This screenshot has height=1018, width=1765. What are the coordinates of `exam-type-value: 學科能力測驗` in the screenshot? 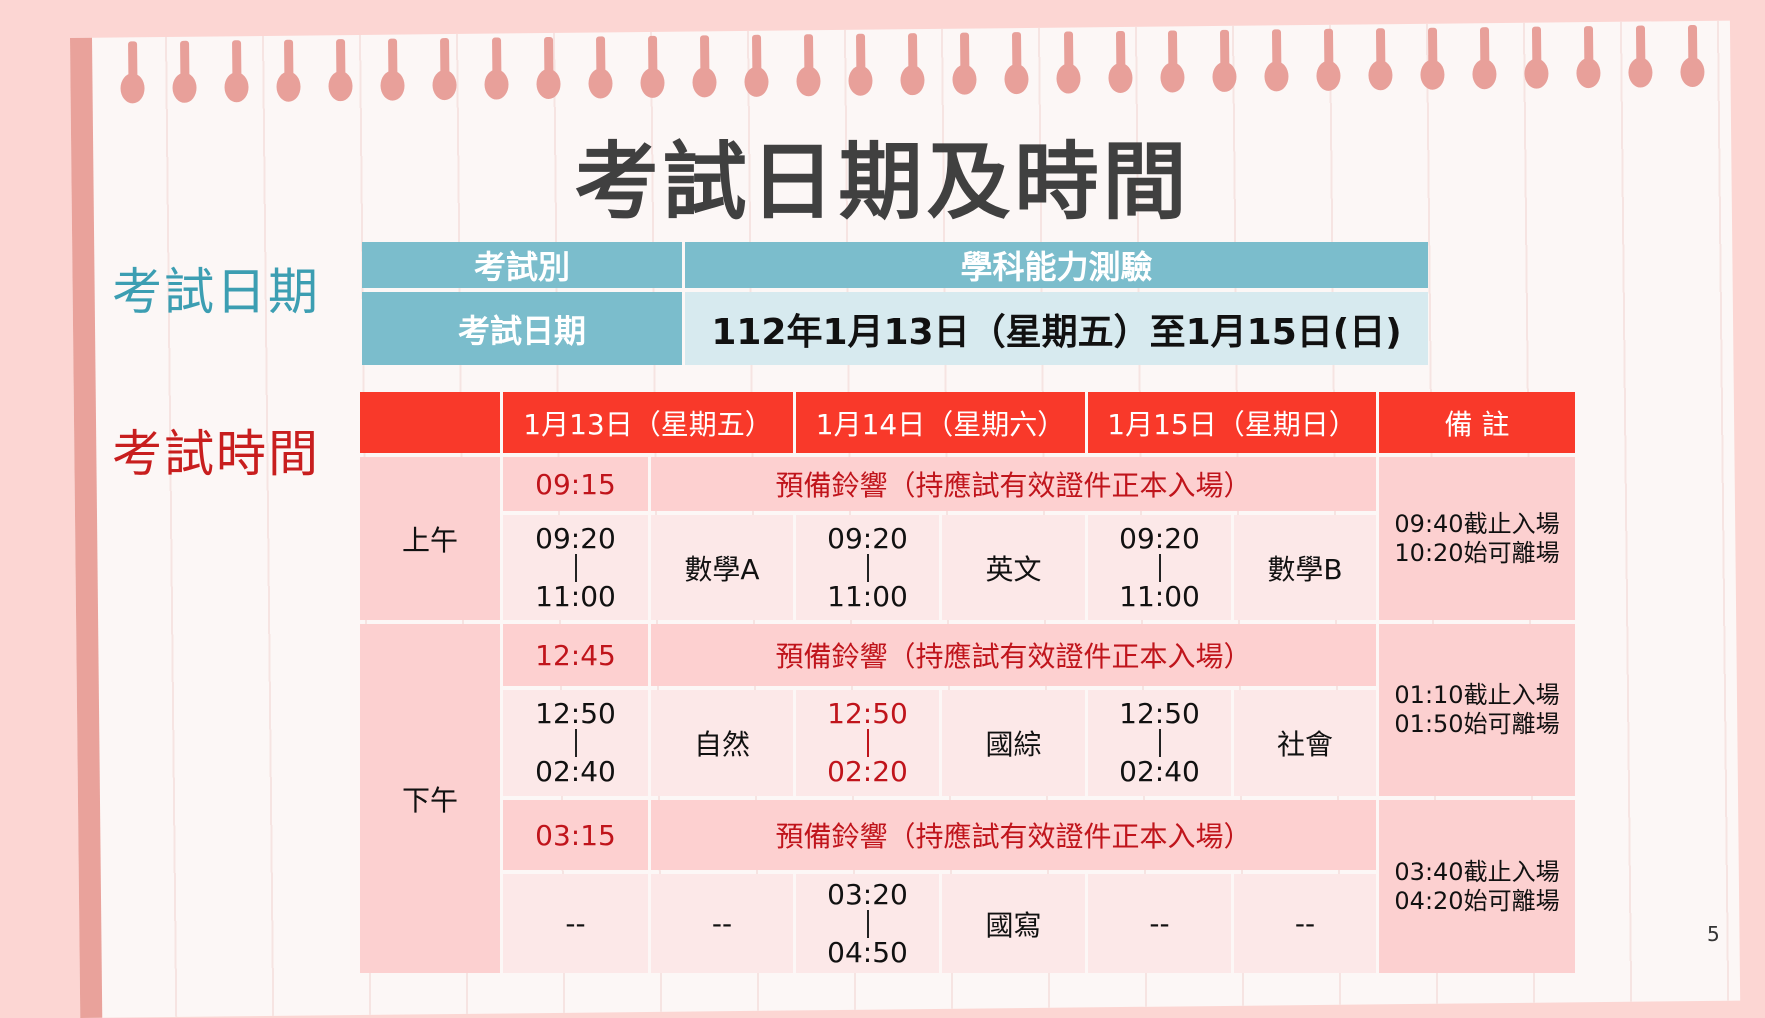 It's located at (1056, 265).